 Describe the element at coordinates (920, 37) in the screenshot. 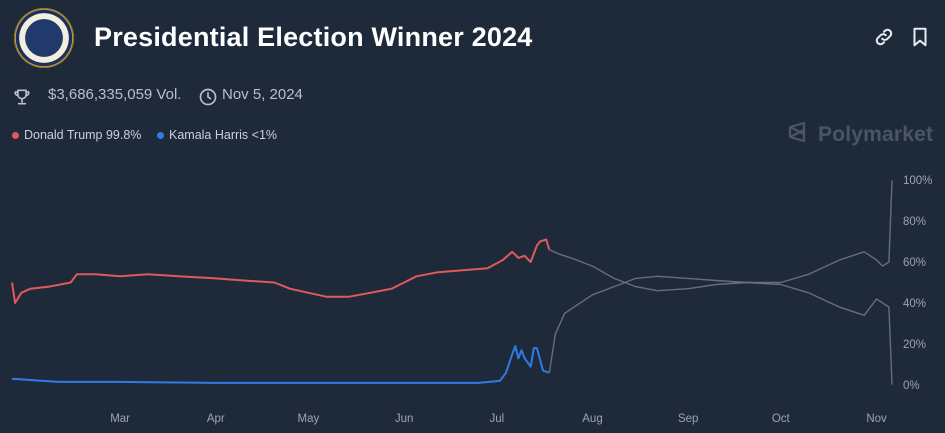

I see `bookmark-icon` at that location.